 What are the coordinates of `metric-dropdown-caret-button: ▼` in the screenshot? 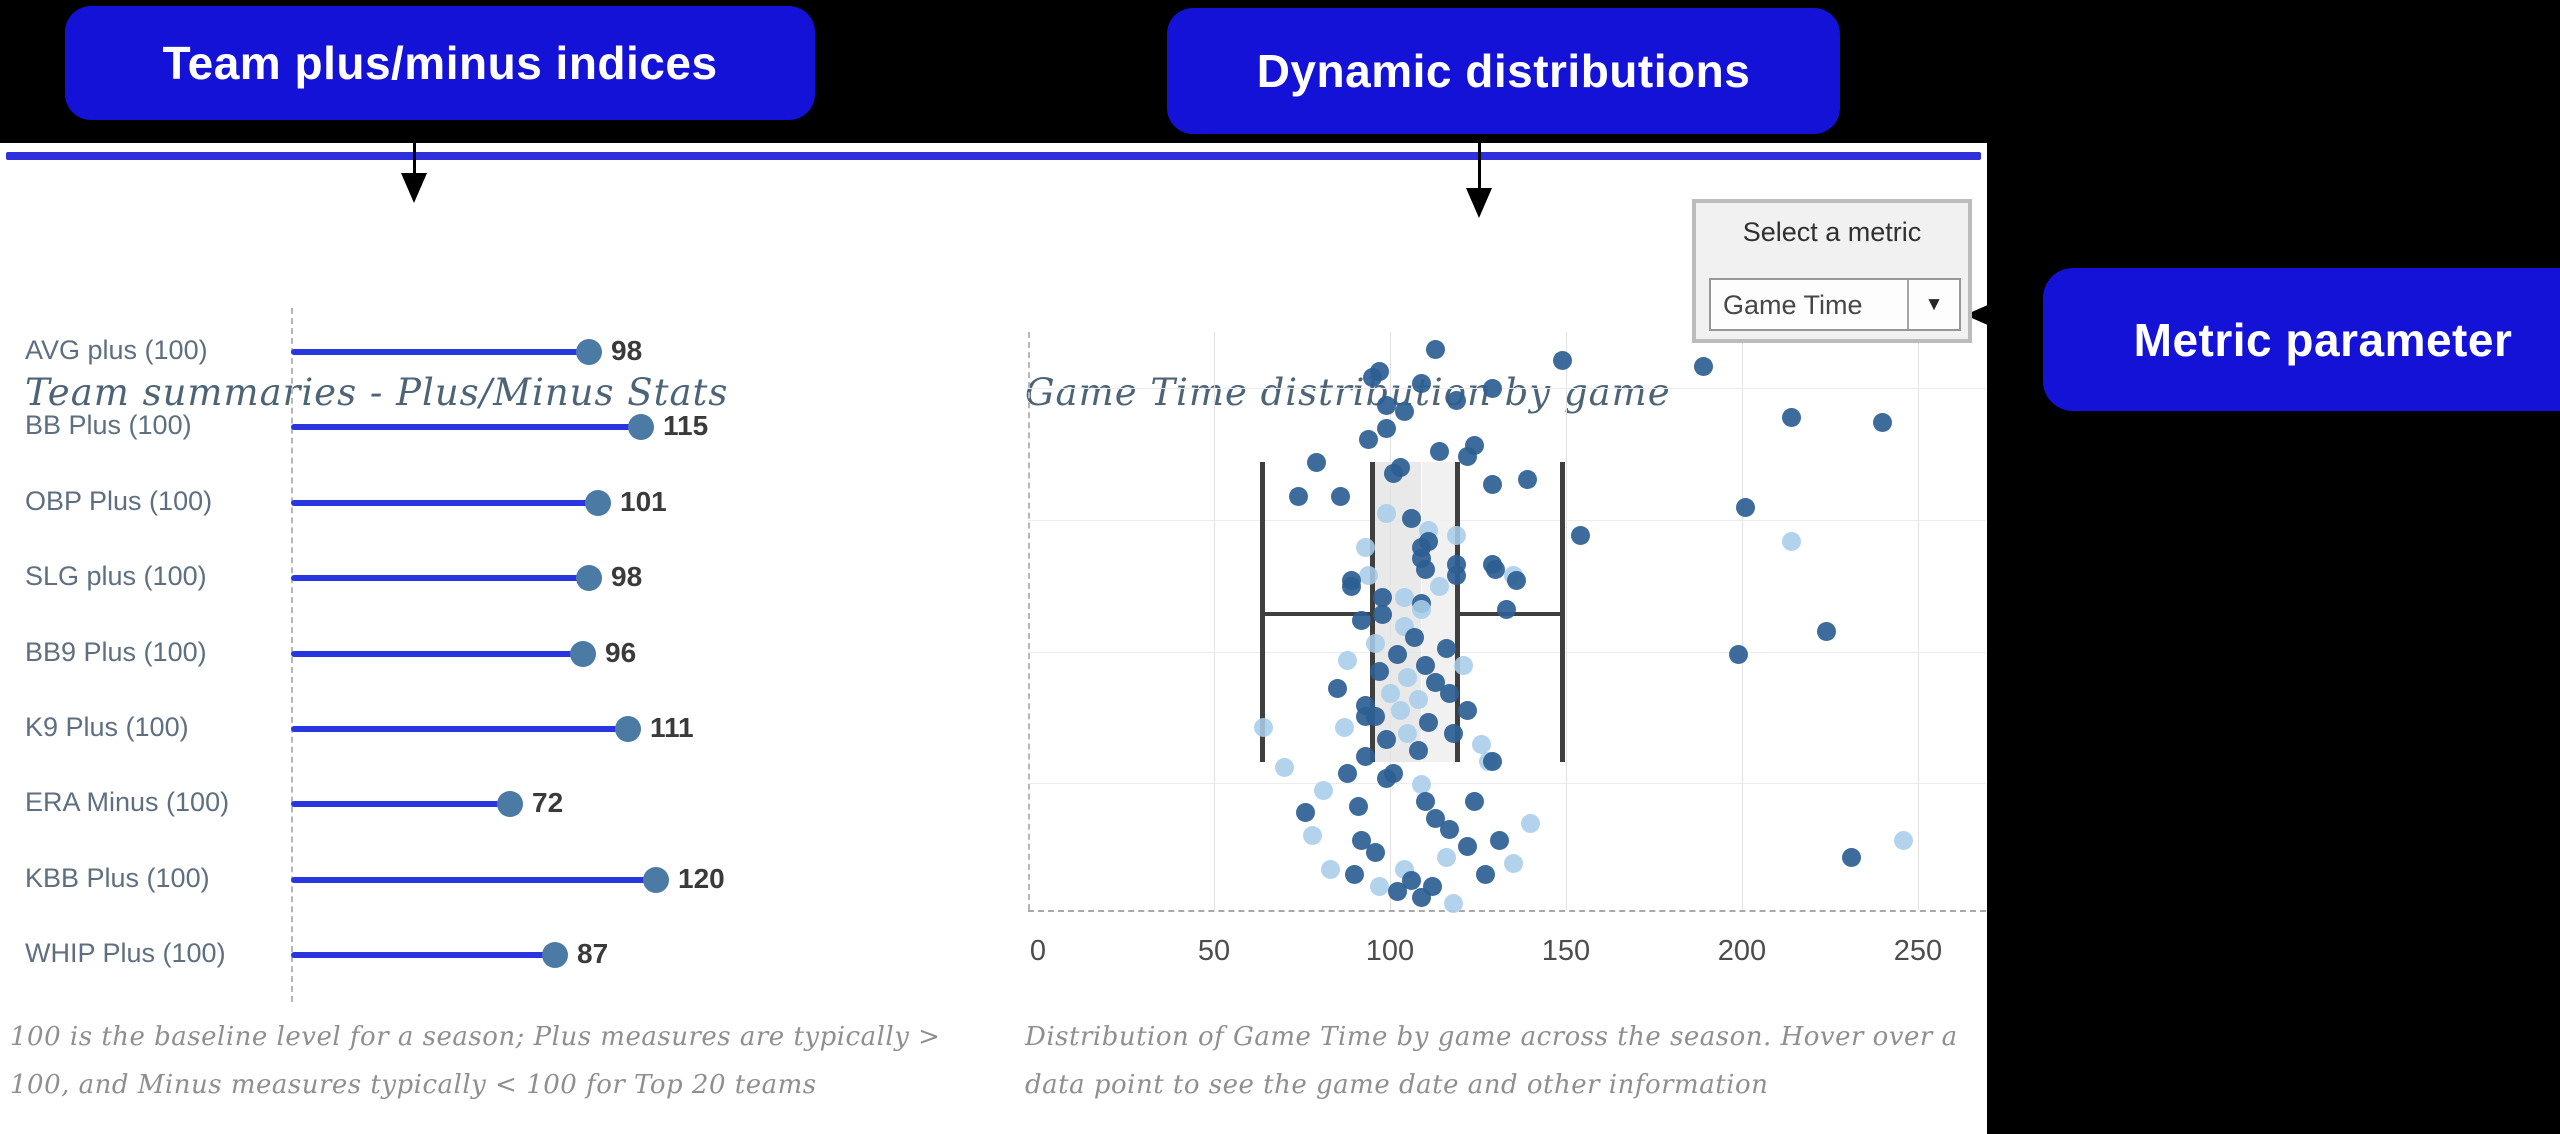 It's located at (1933, 304).